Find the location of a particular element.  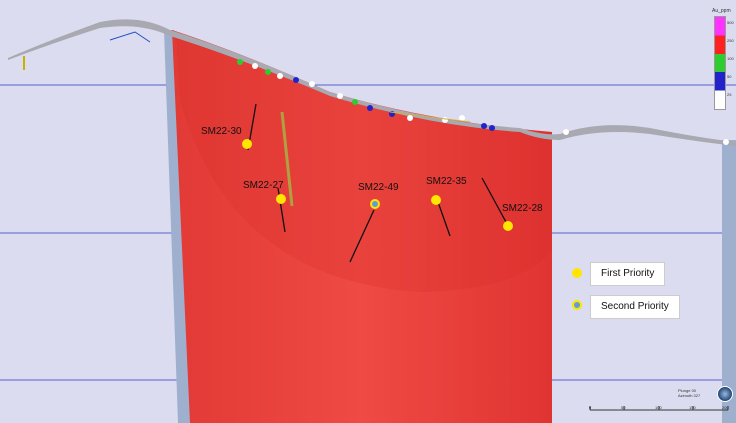

hole-label: SM22-49 is located at coordinates (378, 187).